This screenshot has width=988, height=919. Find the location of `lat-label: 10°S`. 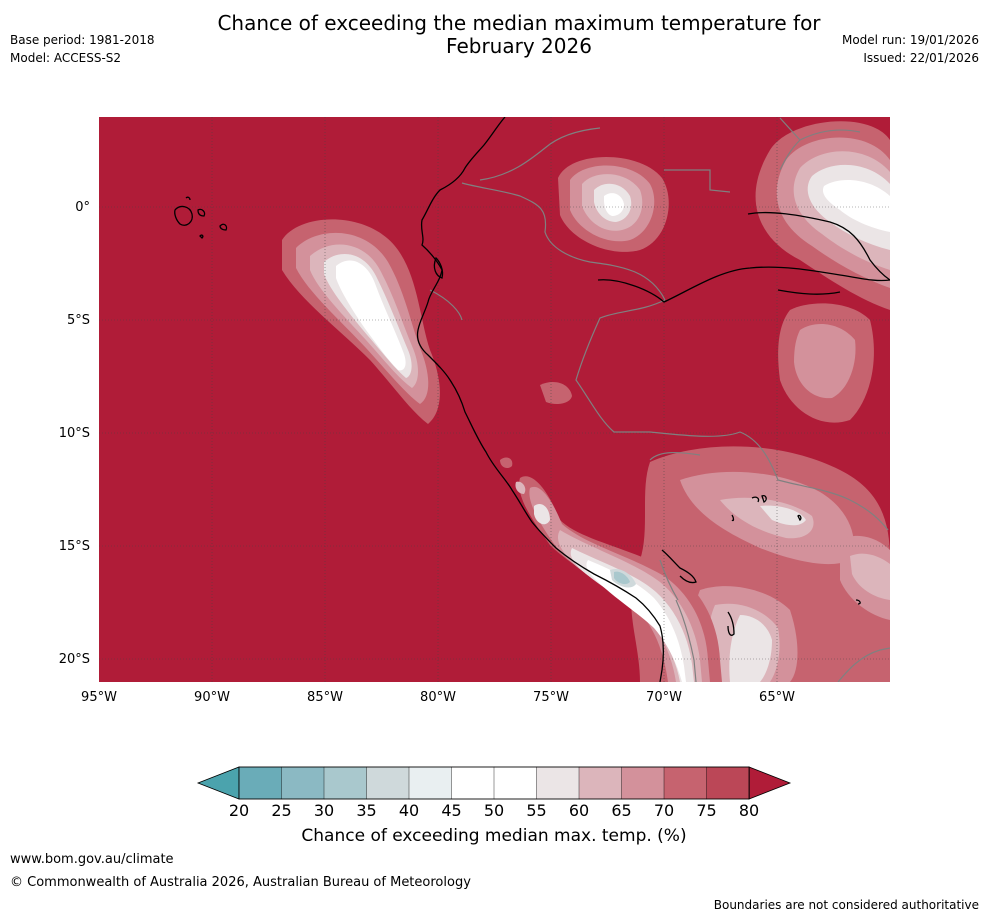

lat-label: 10°S is located at coordinates (74, 433).